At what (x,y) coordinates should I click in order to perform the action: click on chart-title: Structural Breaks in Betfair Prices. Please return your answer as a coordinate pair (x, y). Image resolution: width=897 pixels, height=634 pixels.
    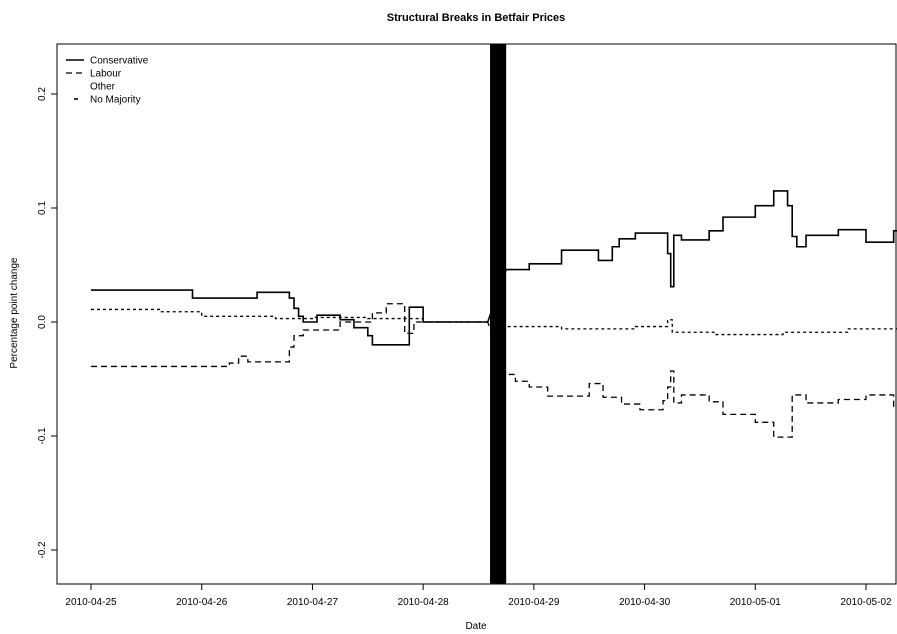
    Looking at the image, I should click on (476, 18).